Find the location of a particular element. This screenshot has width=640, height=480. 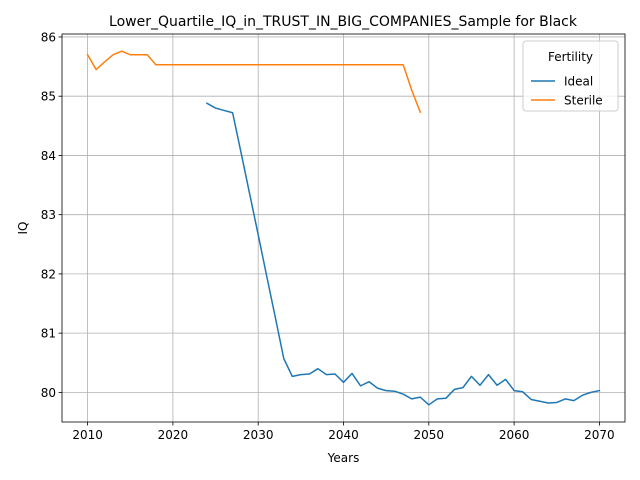

x-tick-label: 2050 is located at coordinates (429, 435).